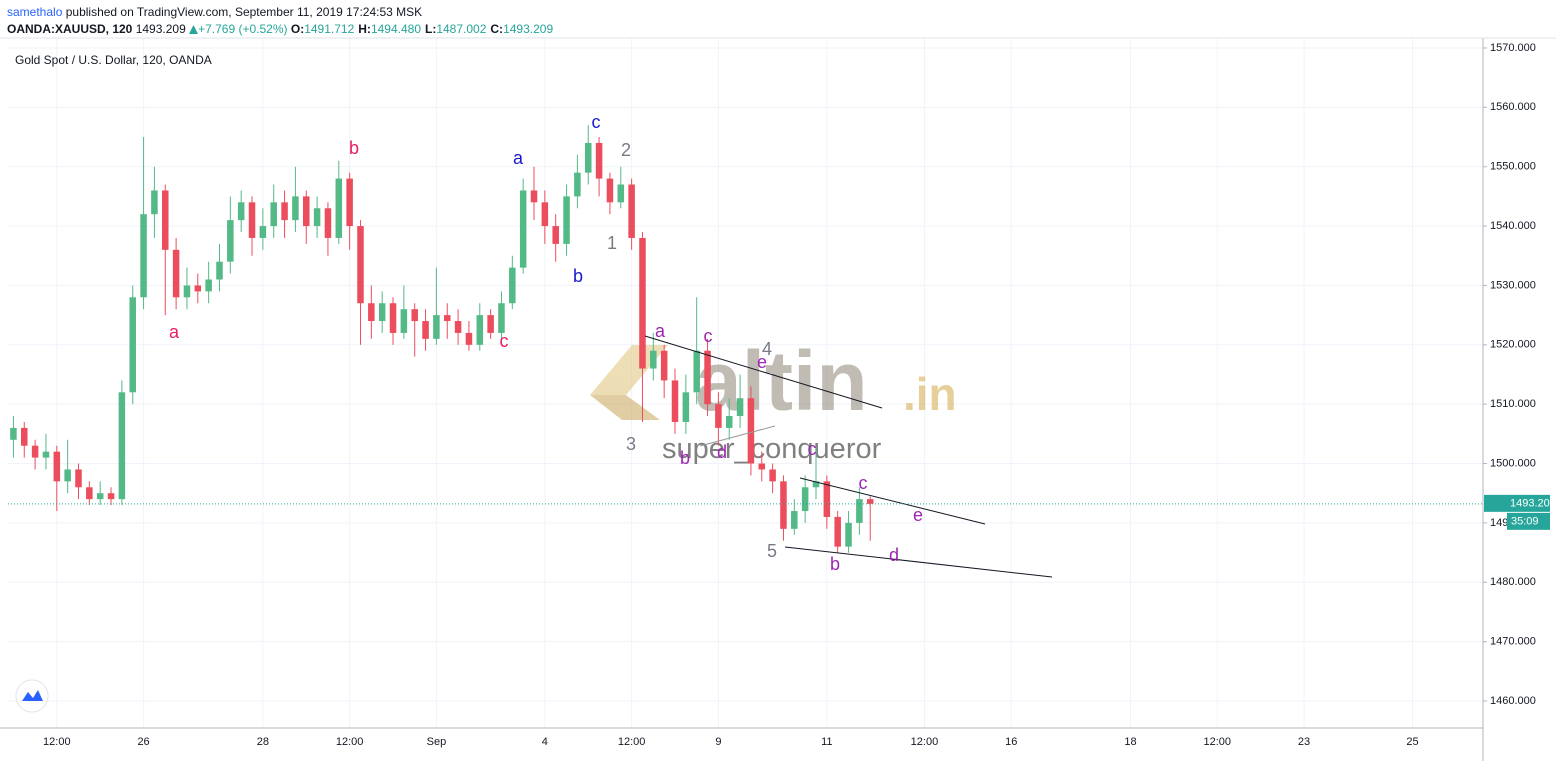 This screenshot has height=761, width=1556. I want to click on y-tick-label: 1520.000, so click(1513, 345).